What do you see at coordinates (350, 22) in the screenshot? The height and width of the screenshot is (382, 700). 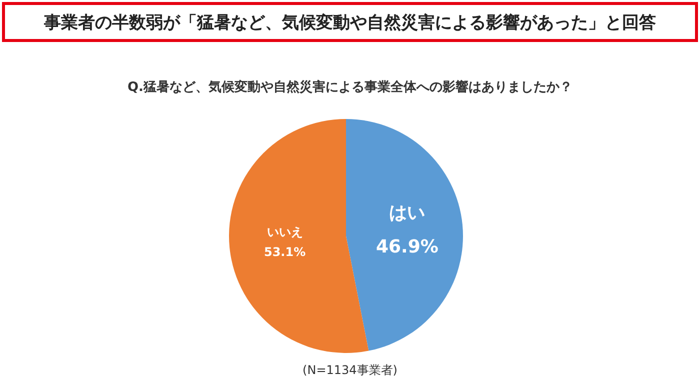 I see `chart-title: 事業者の半数弱が「猛暑など、気候変動や自然災害による影響があった」と回答` at bounding box center [350, 22].